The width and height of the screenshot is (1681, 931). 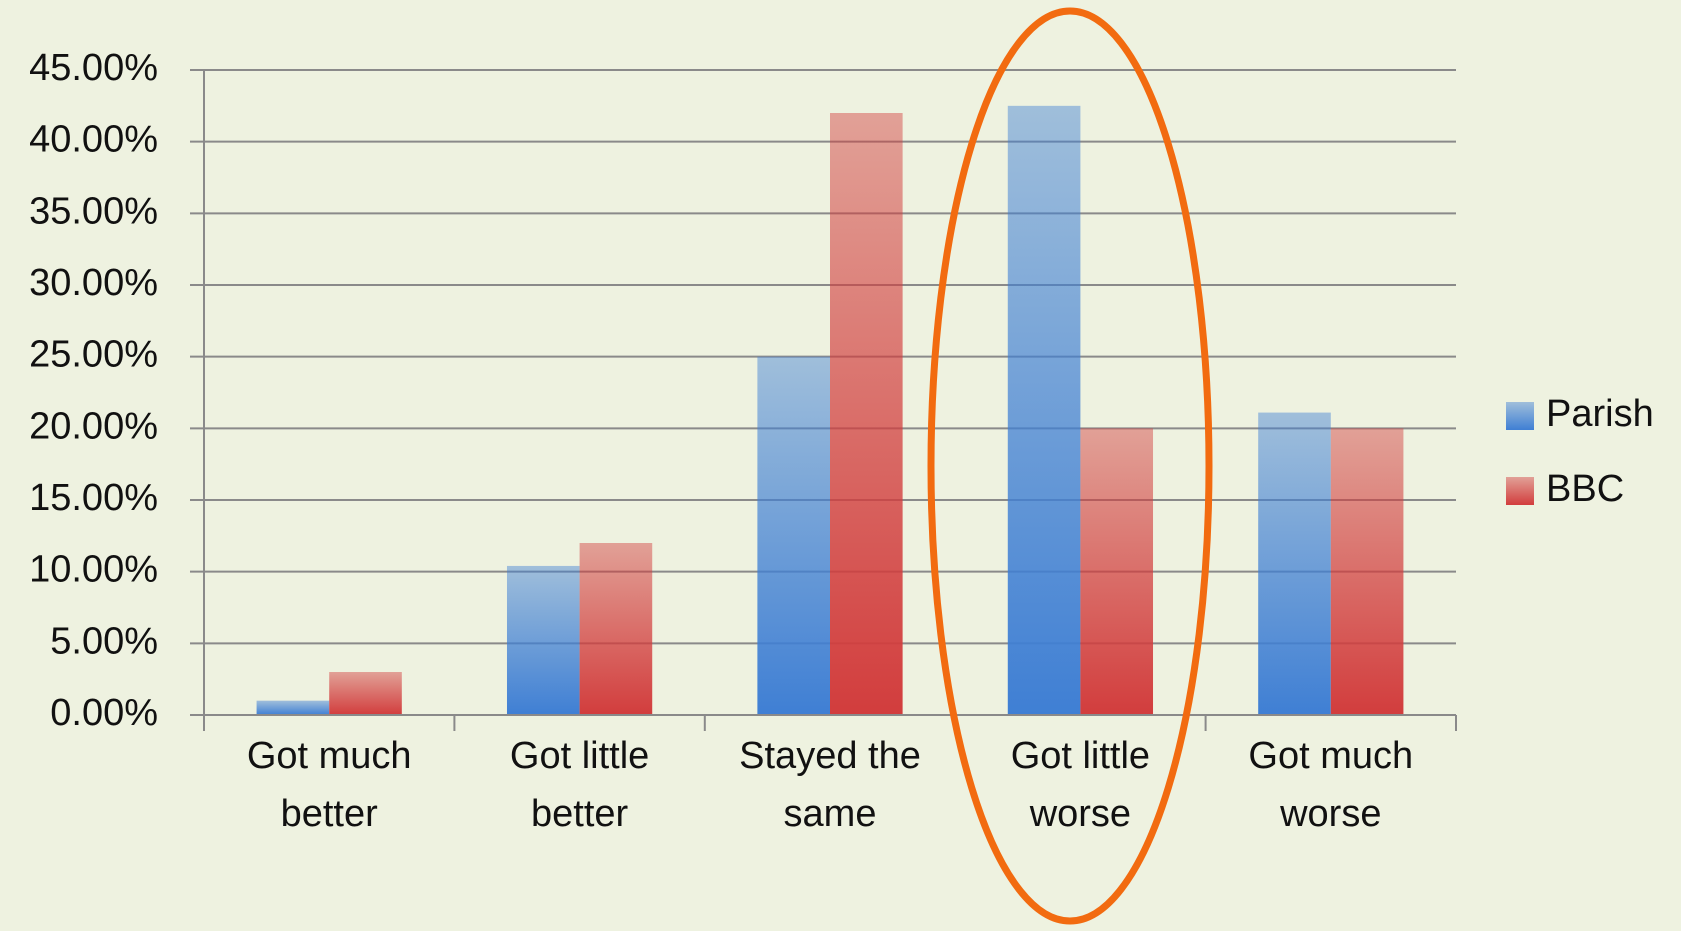 What do you see at coordinates (93, 570) in the screenshot?
I see `y-tick-label: 10.00%` at bounding box center [93, 570].